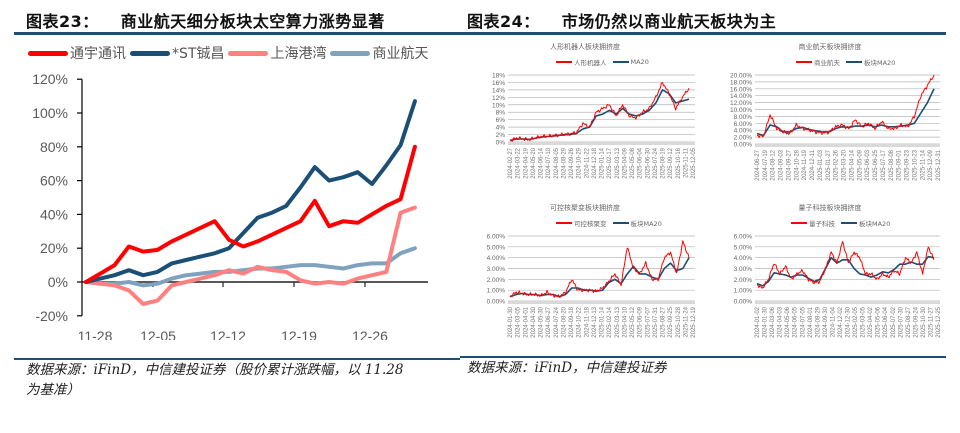 This screenshot has height=433, width=960. Describe the element at coordinates (892, 164) in the screenshot. I see `x-tick-label: 2025-08-08` at that location.